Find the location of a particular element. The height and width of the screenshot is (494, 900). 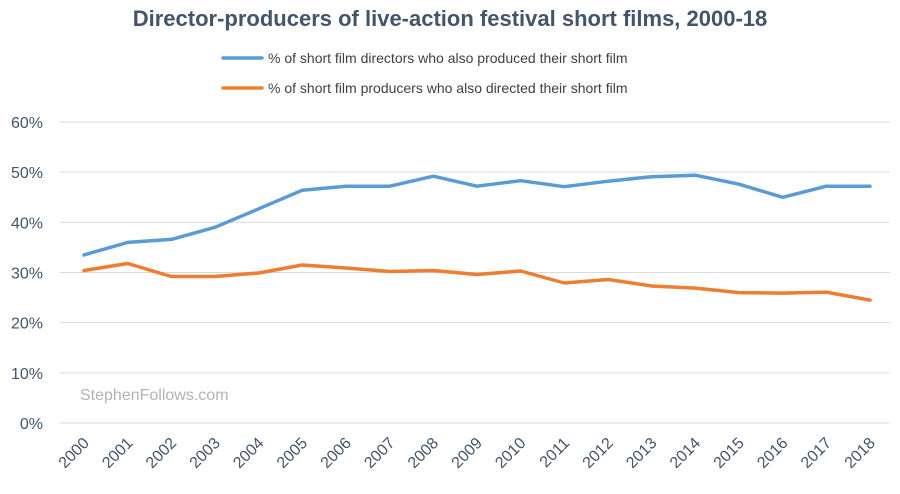

x-tick-label: 2009 is located at coordinates (467, 453).